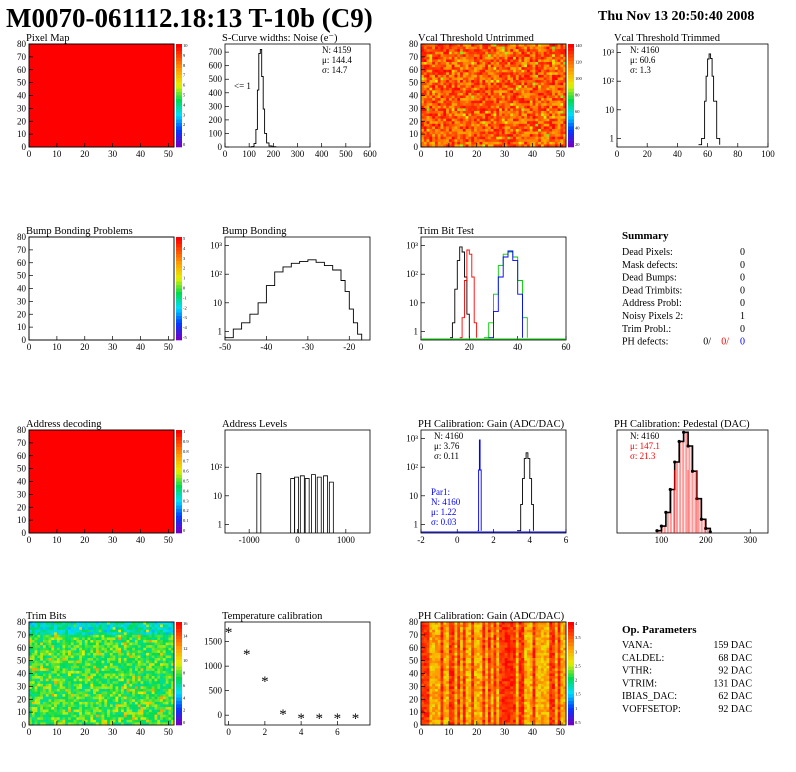  Describe the element at coordinates (297, 95) in the screenshot. I see `plot-frame` at that location.